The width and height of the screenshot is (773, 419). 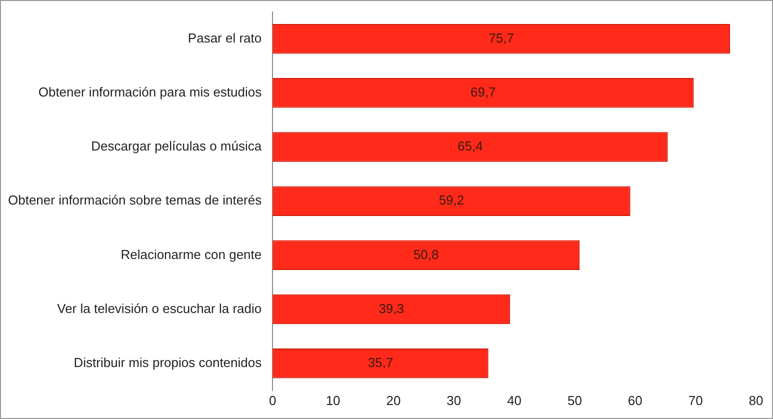 What do you see at coordinates (454, 400) in the screenshot?
I see `x-tick-label: 30` at bounding box center [454, 400].